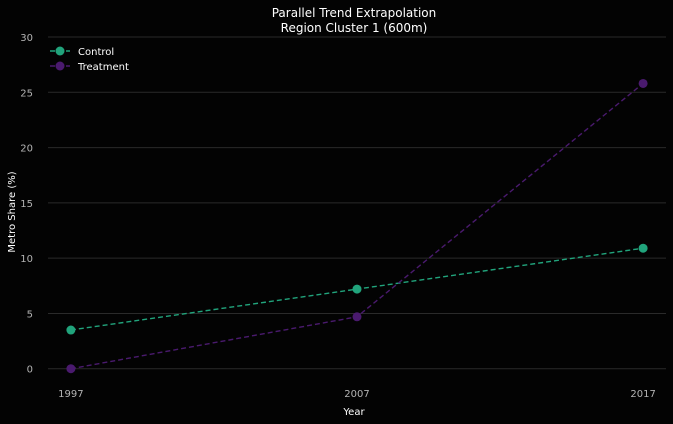  What do you see at coordinates (357, 317) in the screenshot?
I see `data-point-treatment-2007` at bounding box center [357, 317].